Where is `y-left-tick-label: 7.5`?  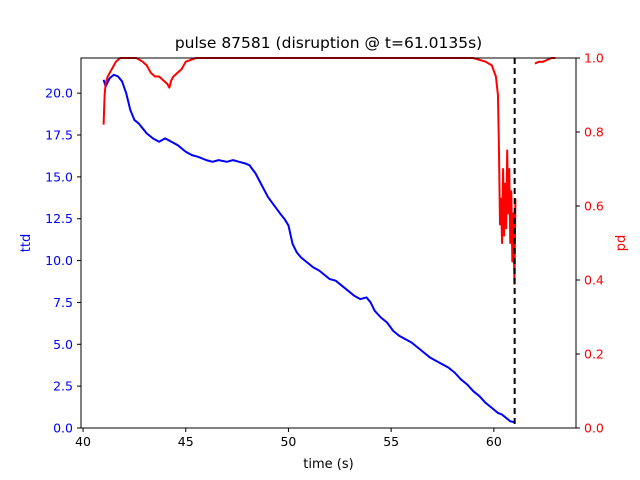 y-left-tick-label: 7.5 is located at coordinates (63, 302).